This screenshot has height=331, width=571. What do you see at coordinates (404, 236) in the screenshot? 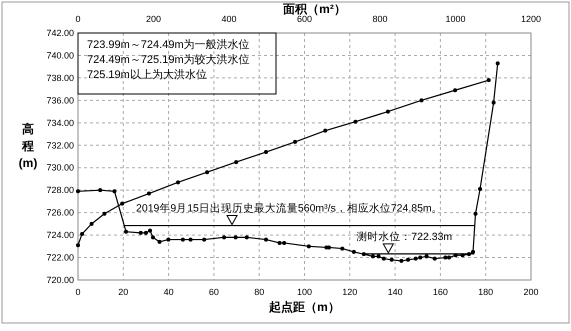
I see `annotation: 测时水位：722.33m` at bounding box center [404, 236].